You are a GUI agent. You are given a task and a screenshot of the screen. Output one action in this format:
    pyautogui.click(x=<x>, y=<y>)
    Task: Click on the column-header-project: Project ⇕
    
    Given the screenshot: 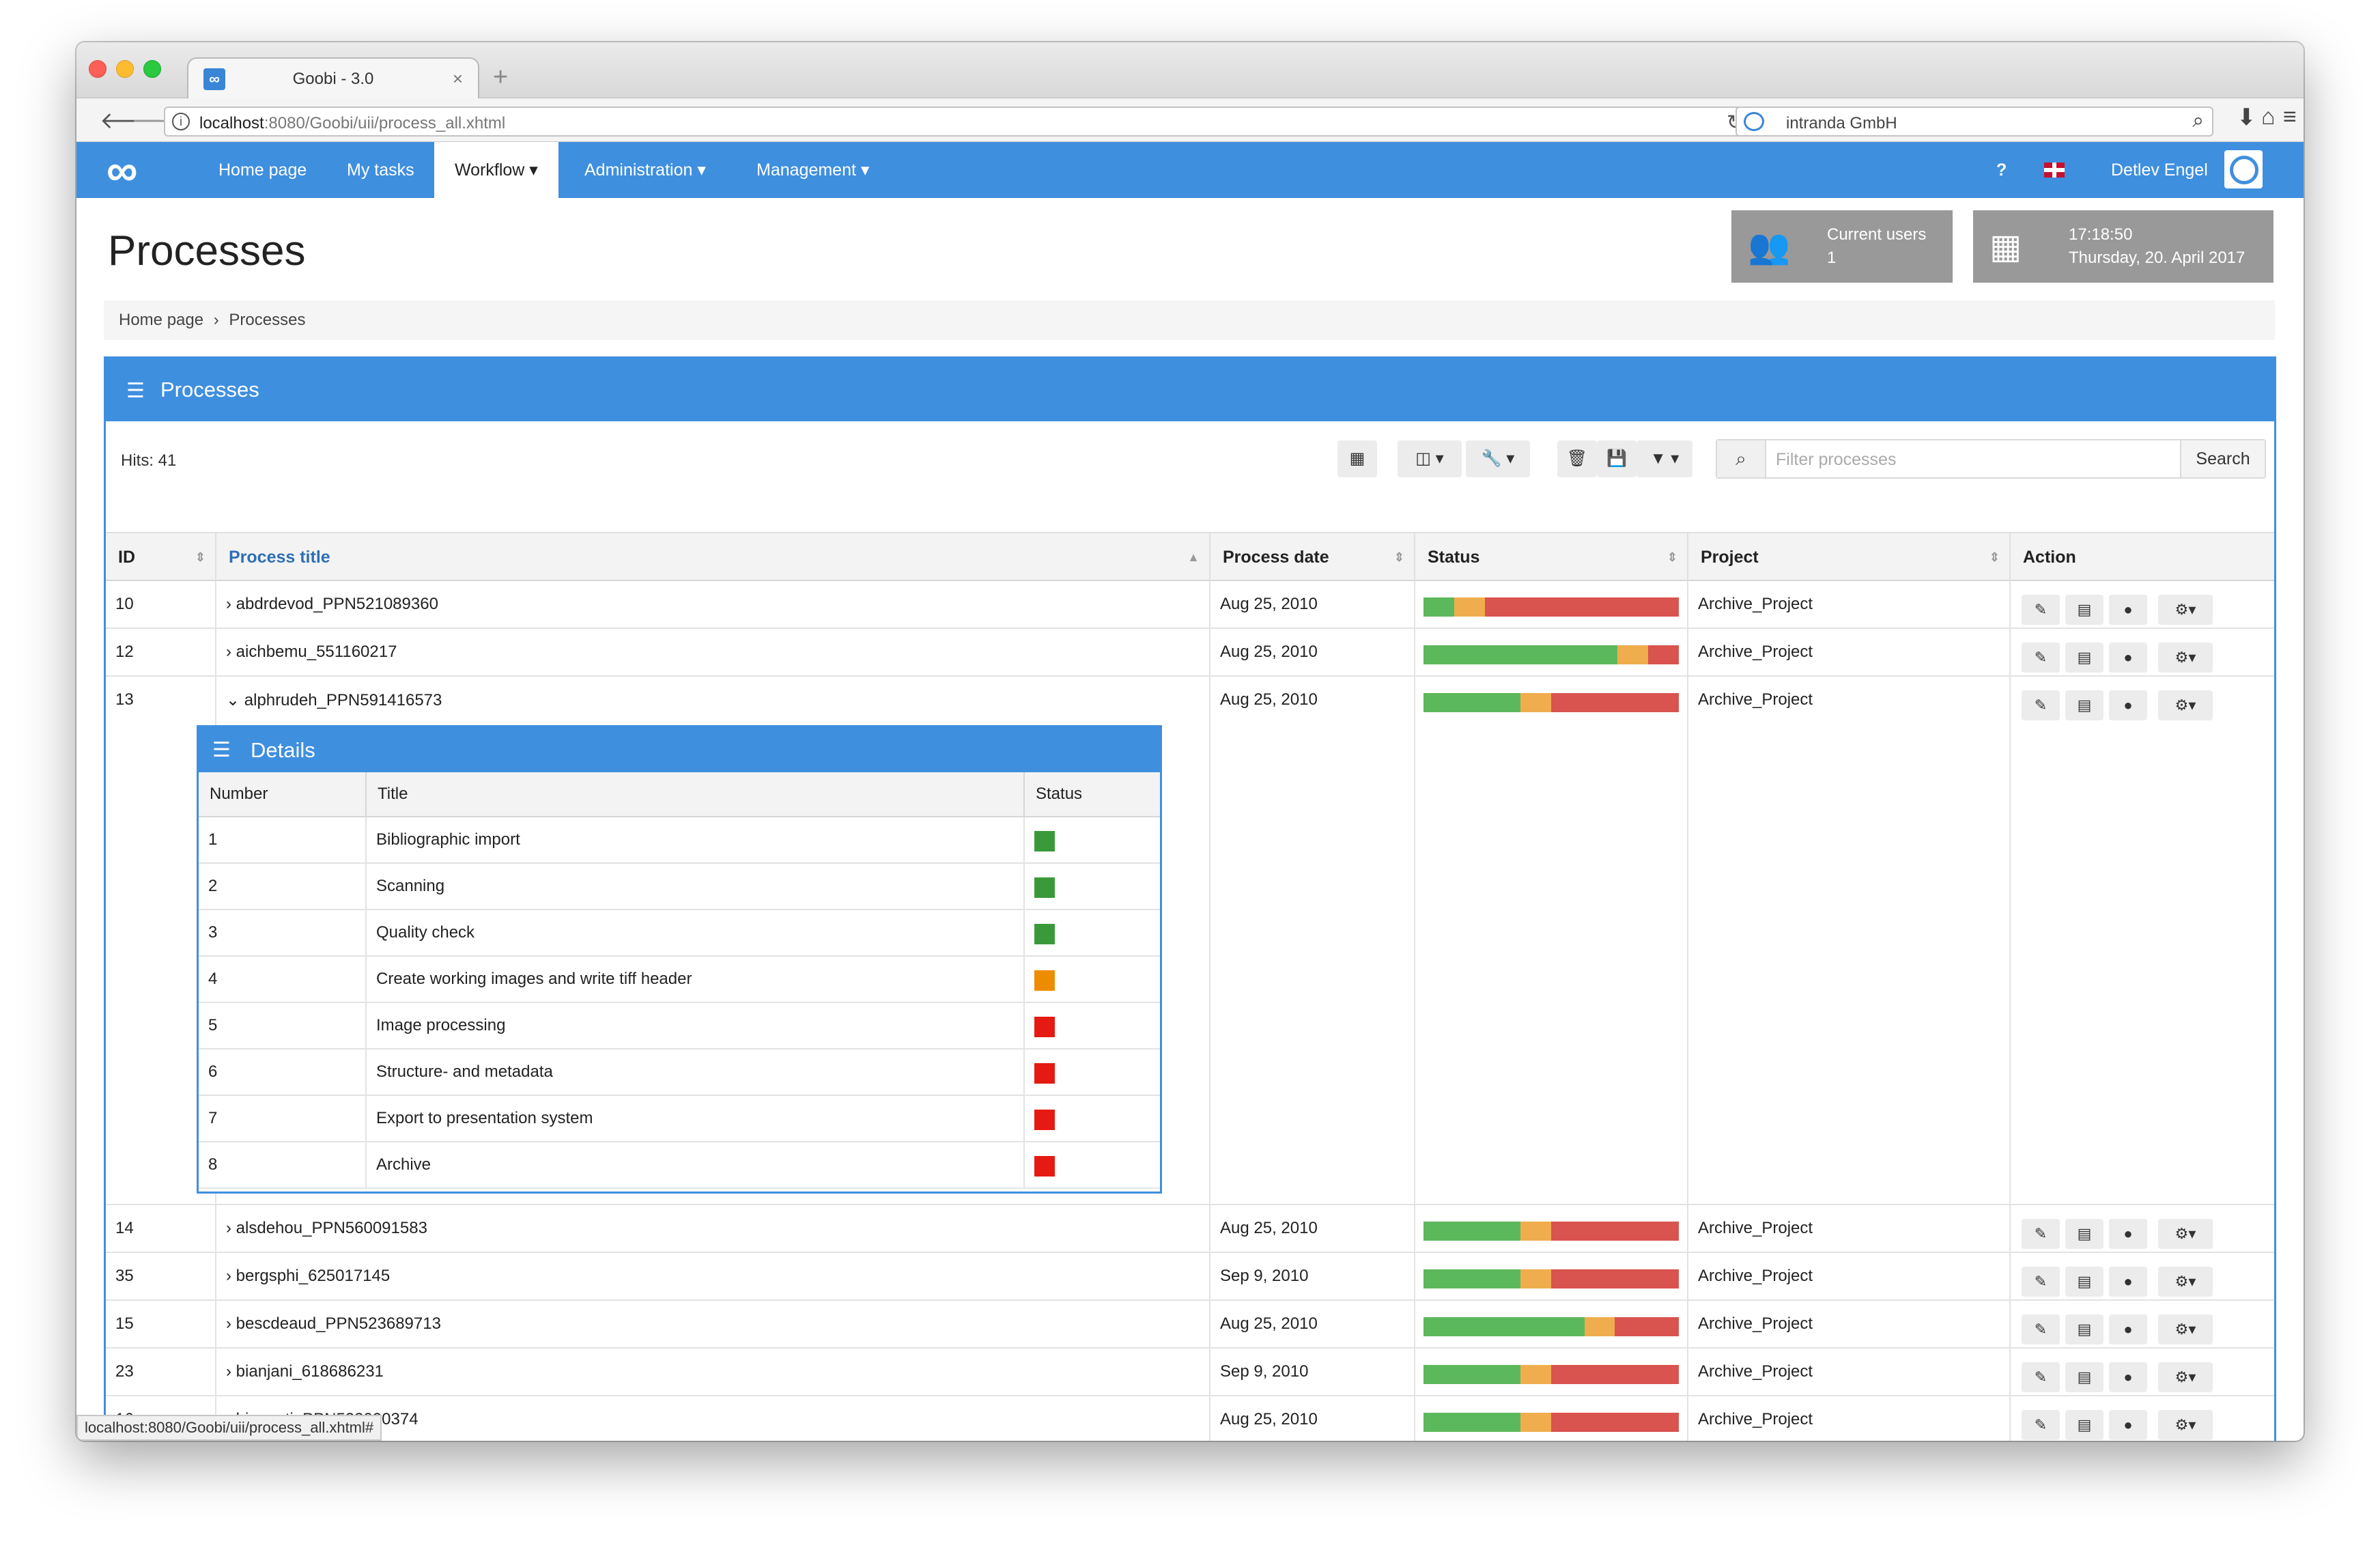 What is the action you would take?
    pyautogui.click(x=1849, y=557)
    